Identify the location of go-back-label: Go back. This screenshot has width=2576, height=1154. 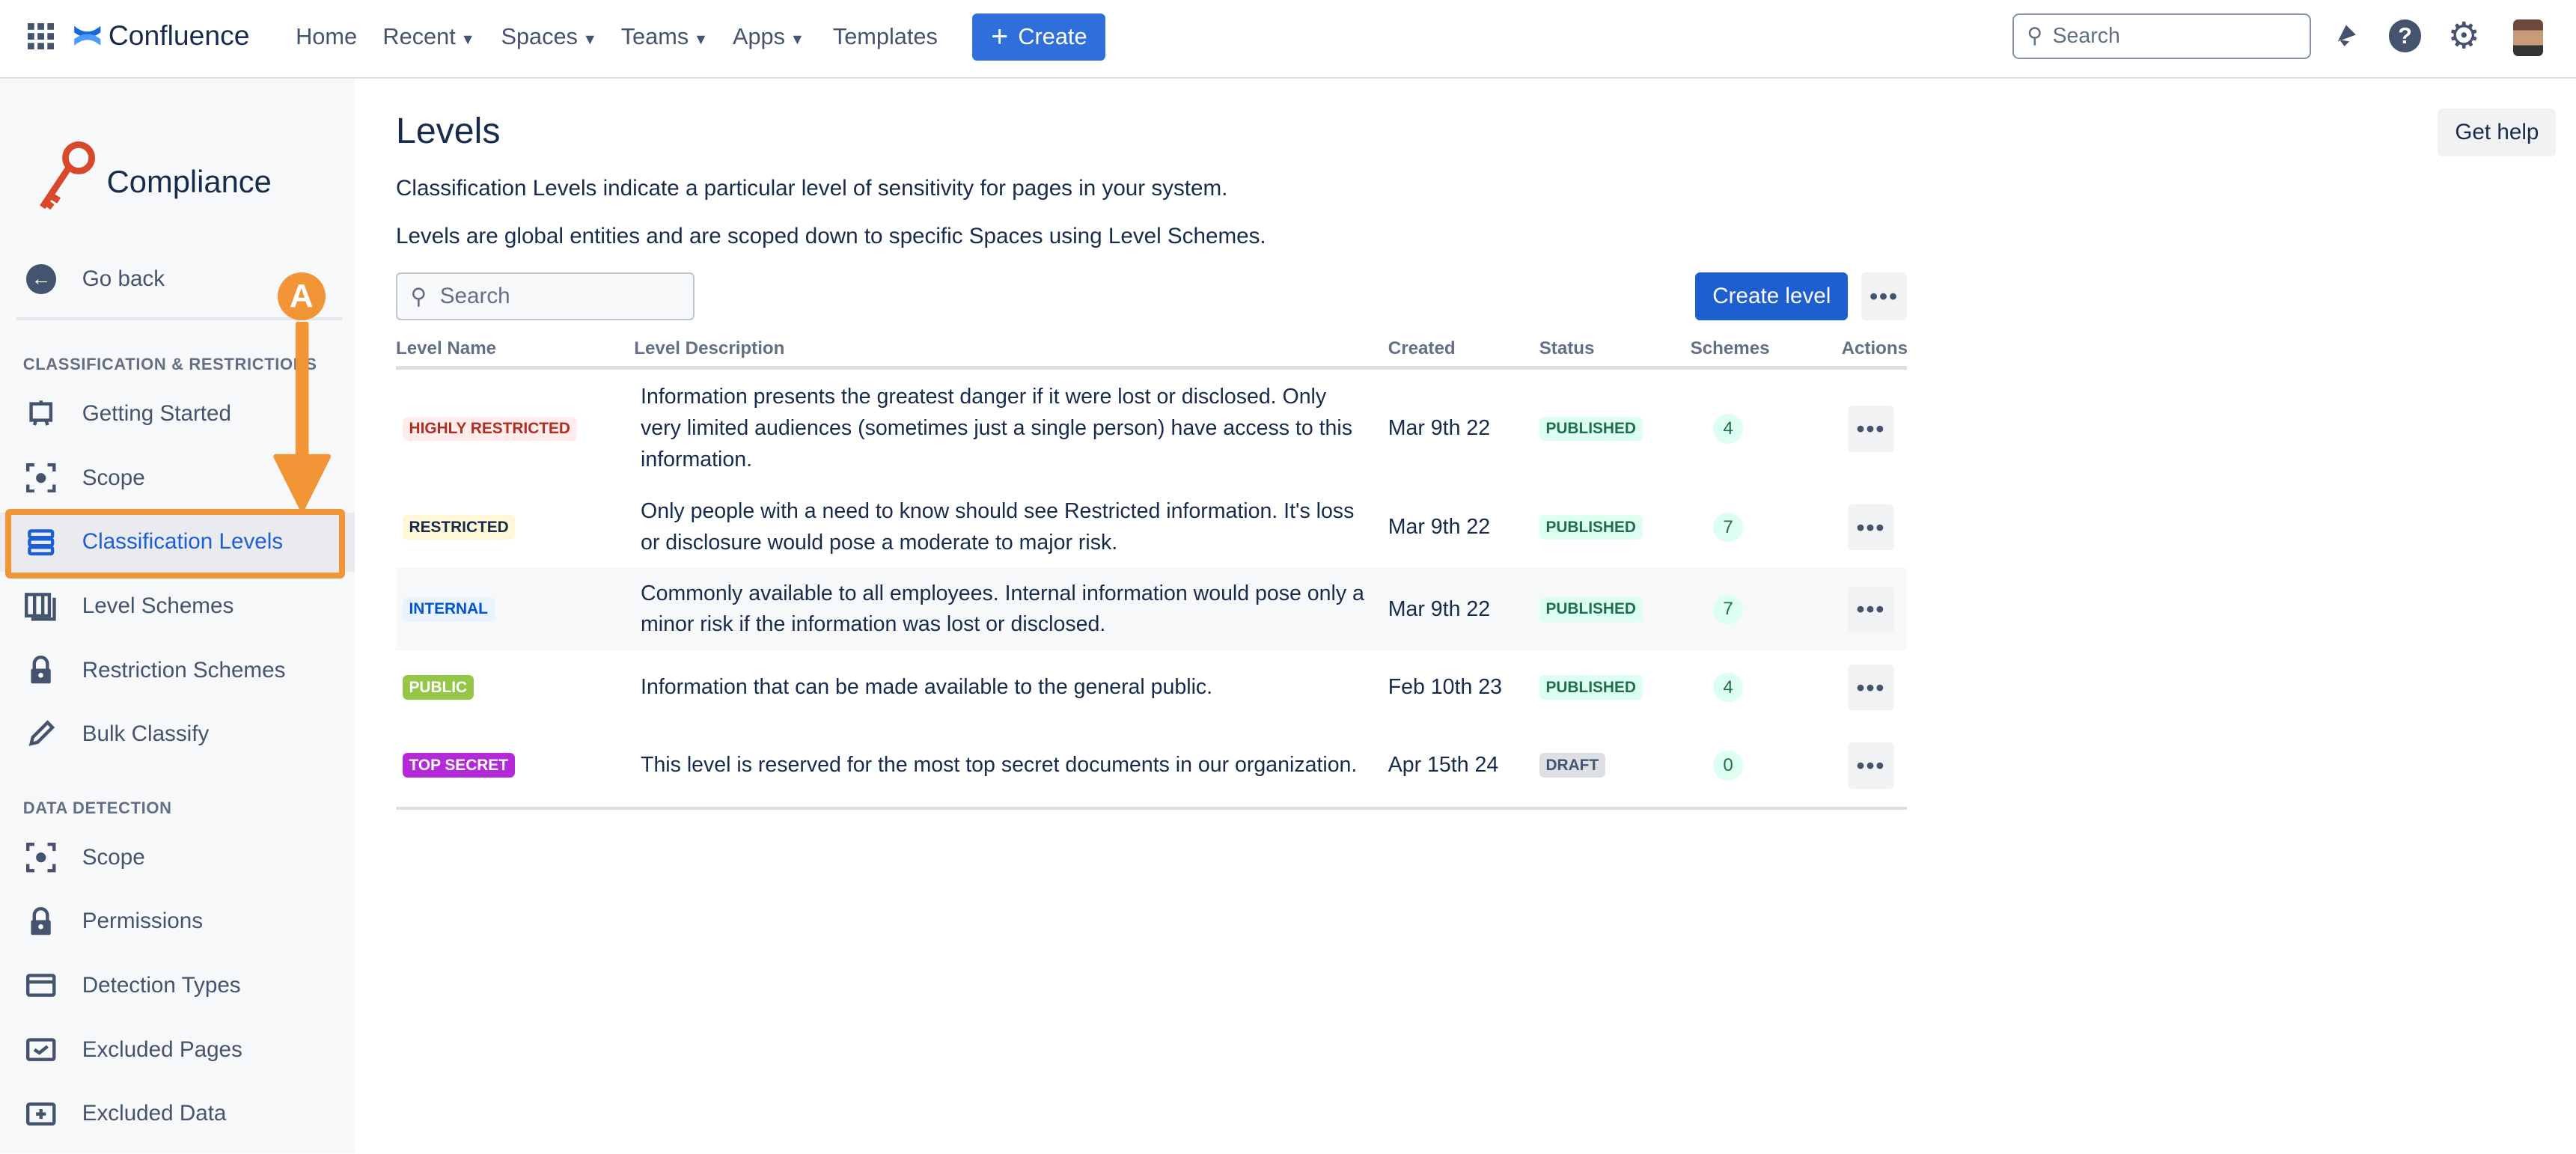
(124, 279).